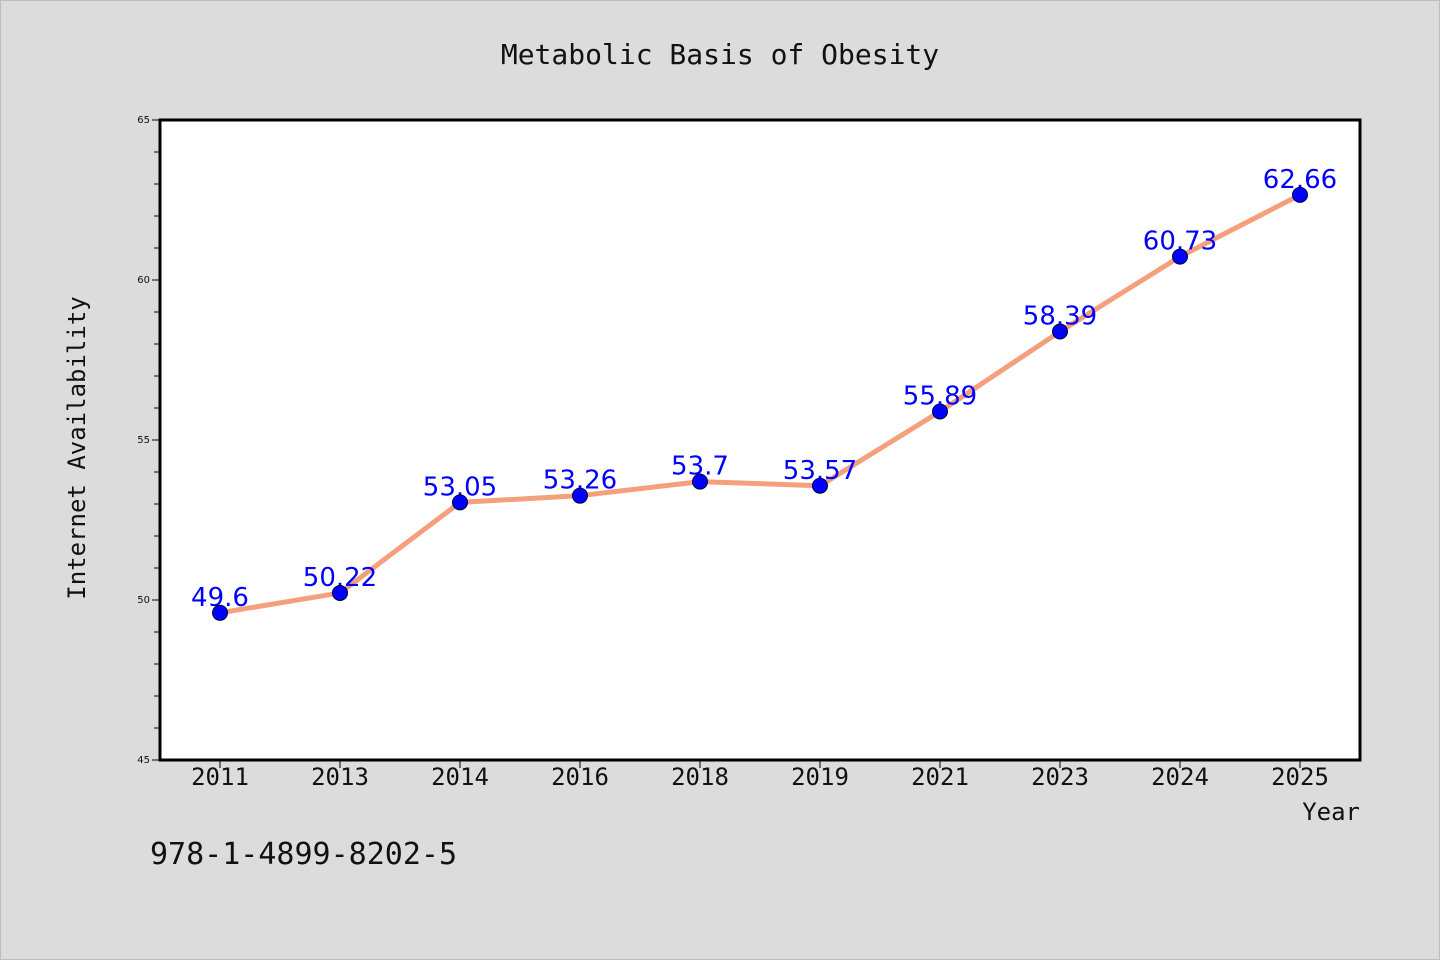 This screenshot has width=1440, height=960. I want to click on x-tick-label: 2014, so click(460, 777).